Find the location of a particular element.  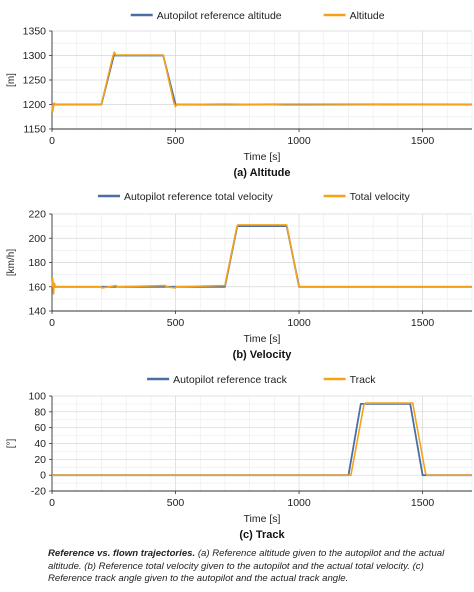

y-tick-label: 1150 is located at coordinates (34, 130).